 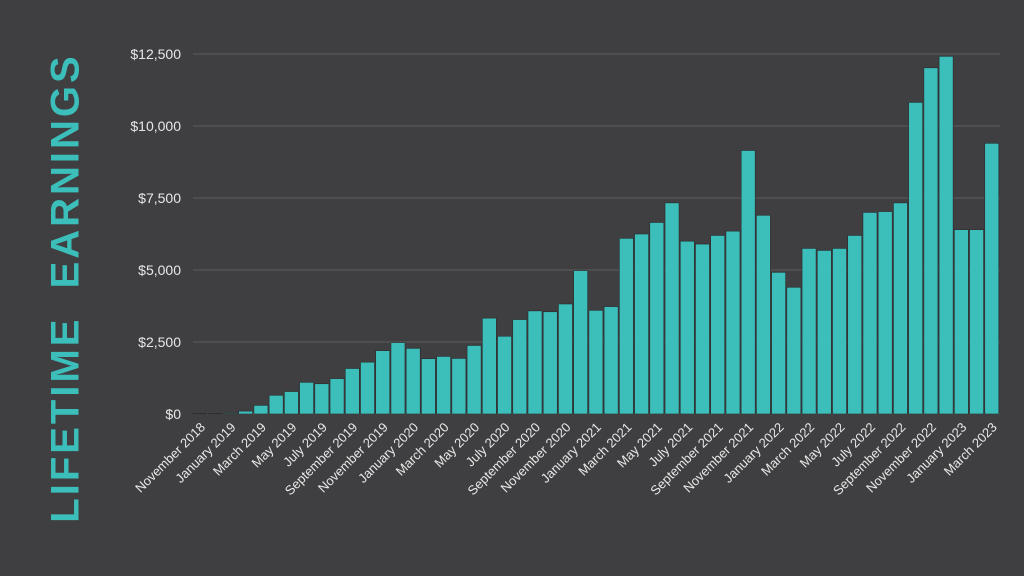 I want to click on bar: May 2022: 5750, so click(x=839, y=331).